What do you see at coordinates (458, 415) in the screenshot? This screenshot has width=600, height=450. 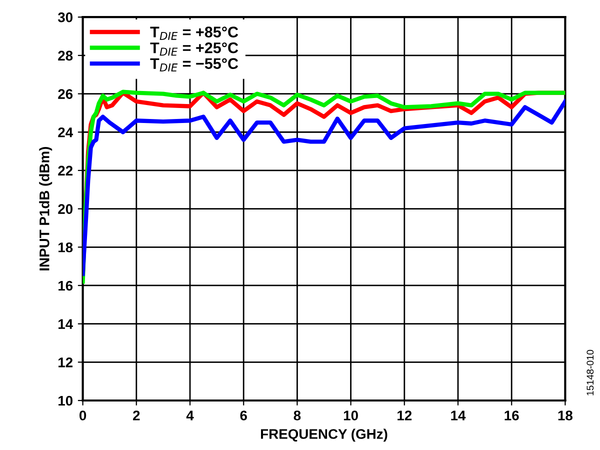 I see `x-tick-label: 14` at bounding box center [458, 415].